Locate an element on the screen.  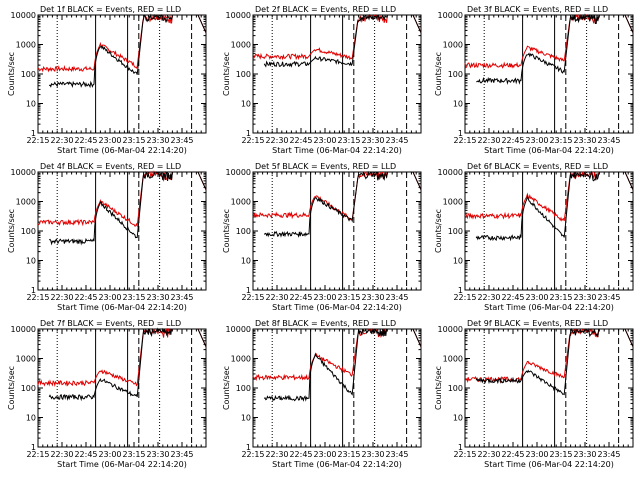
panel-title: Det 1f BLACK = Events, RED = LLD is located at coordinates (110, 9).